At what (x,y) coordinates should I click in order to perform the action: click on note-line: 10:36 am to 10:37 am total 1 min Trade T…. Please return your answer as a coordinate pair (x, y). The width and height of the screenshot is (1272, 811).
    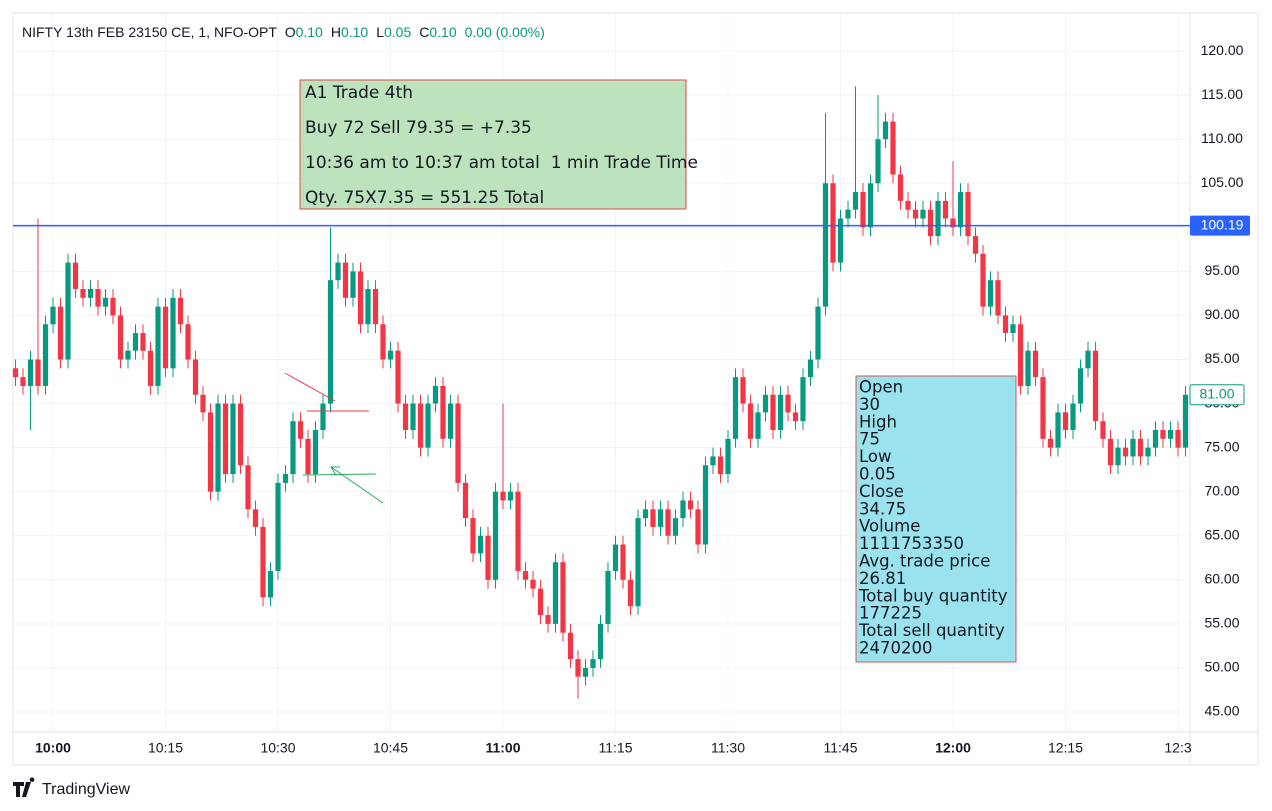
    Looking at the image, I should click on (501, 163).